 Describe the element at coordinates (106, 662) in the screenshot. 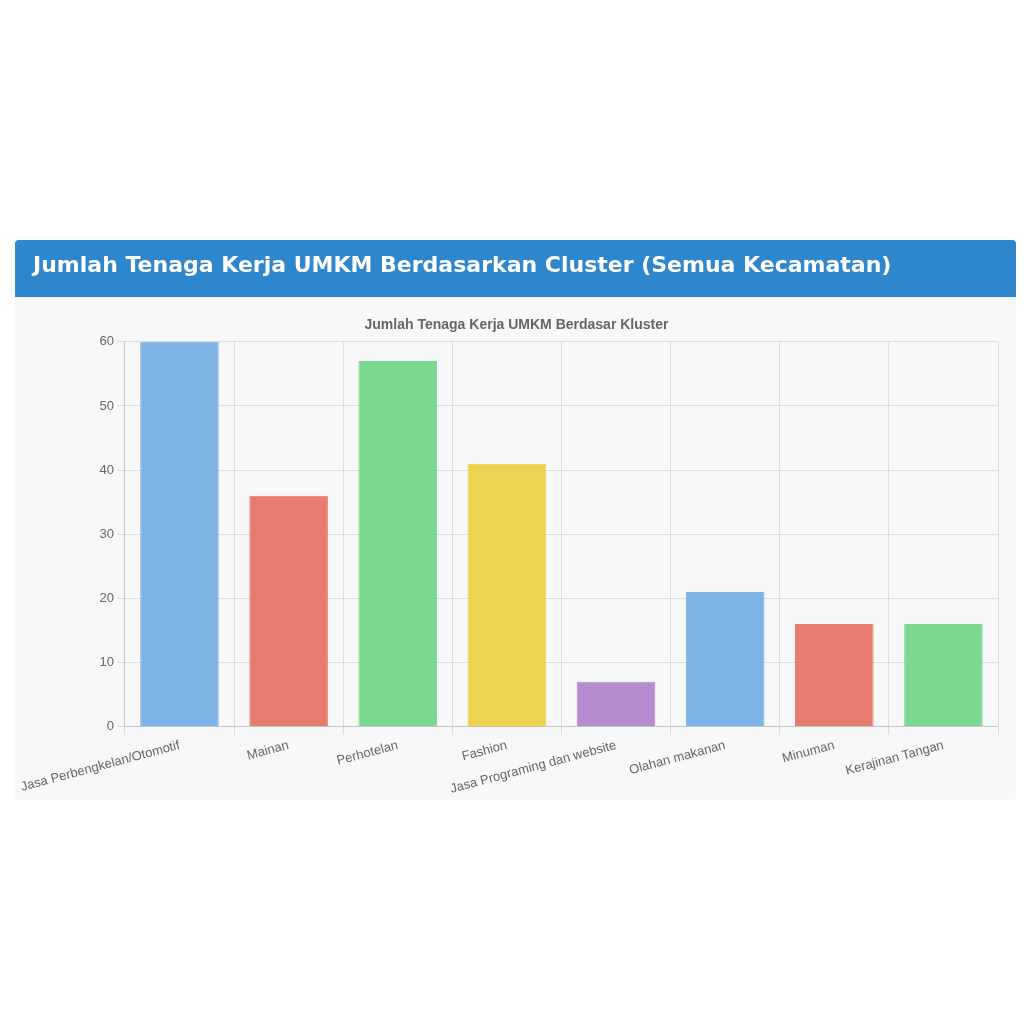

I see `y-tick-label: 10` at that location.